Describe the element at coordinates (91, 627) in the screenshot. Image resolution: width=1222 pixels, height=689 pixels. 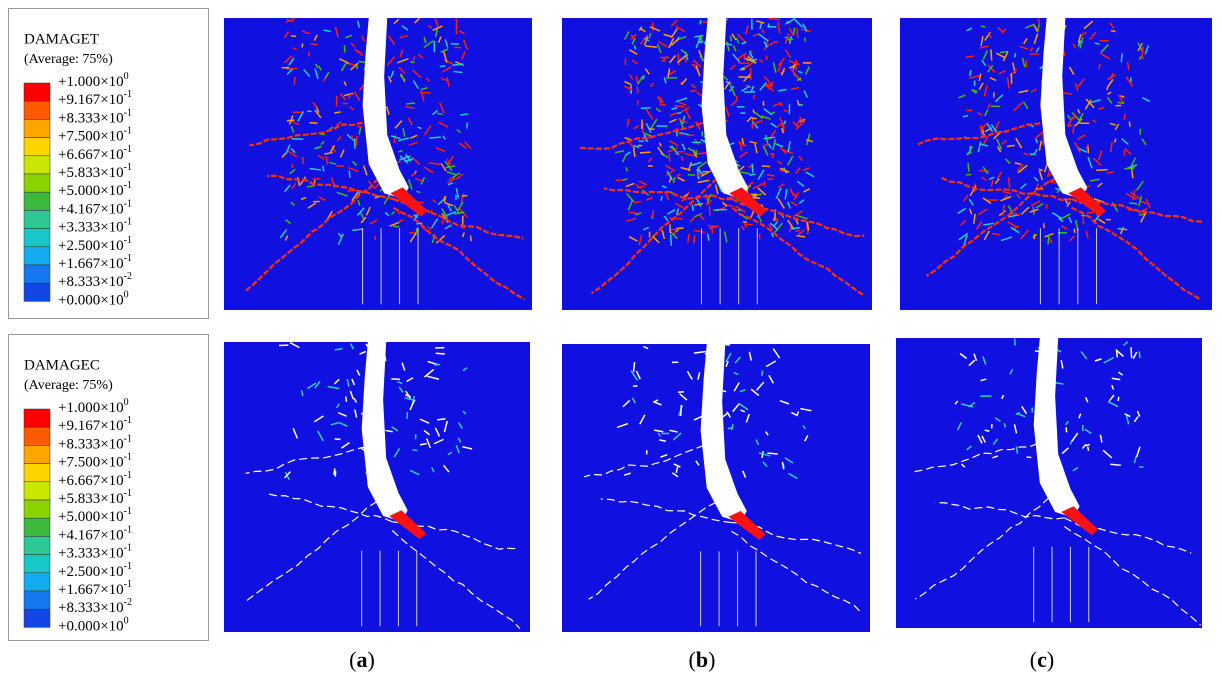
I see `label-base: +0.000×10` at that location.